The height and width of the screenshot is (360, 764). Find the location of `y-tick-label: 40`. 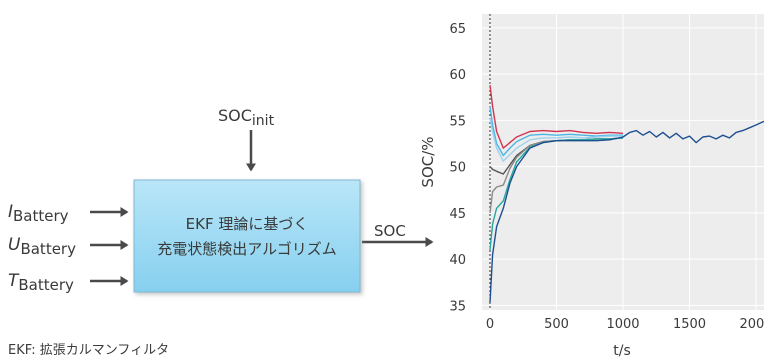

y-tick-label: 40 is located at coordinates (457, 260).